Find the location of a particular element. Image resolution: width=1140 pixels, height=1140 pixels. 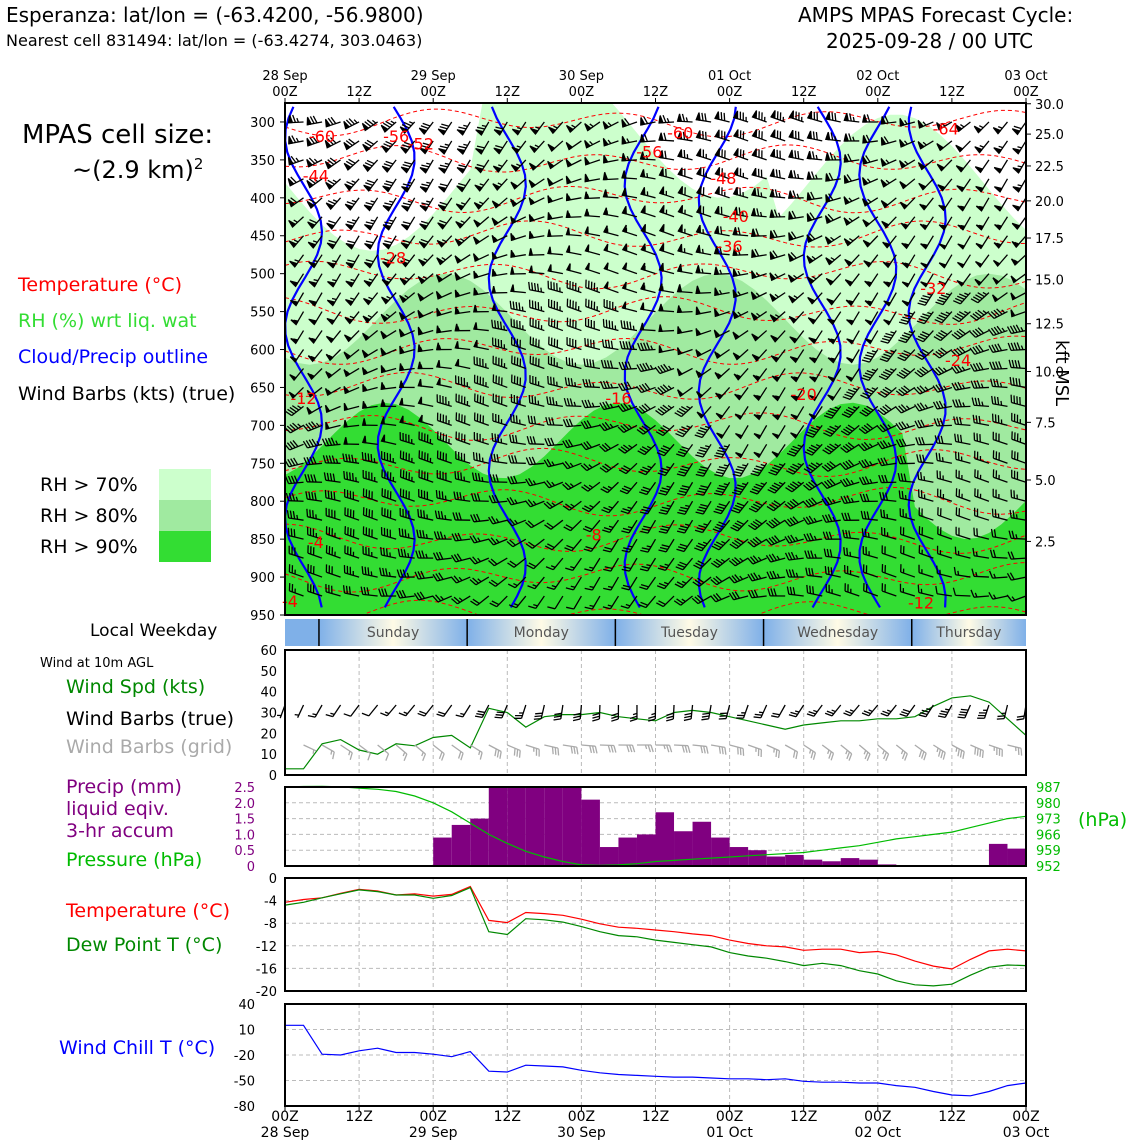

barb-staff is located at coordinates (285, 556).